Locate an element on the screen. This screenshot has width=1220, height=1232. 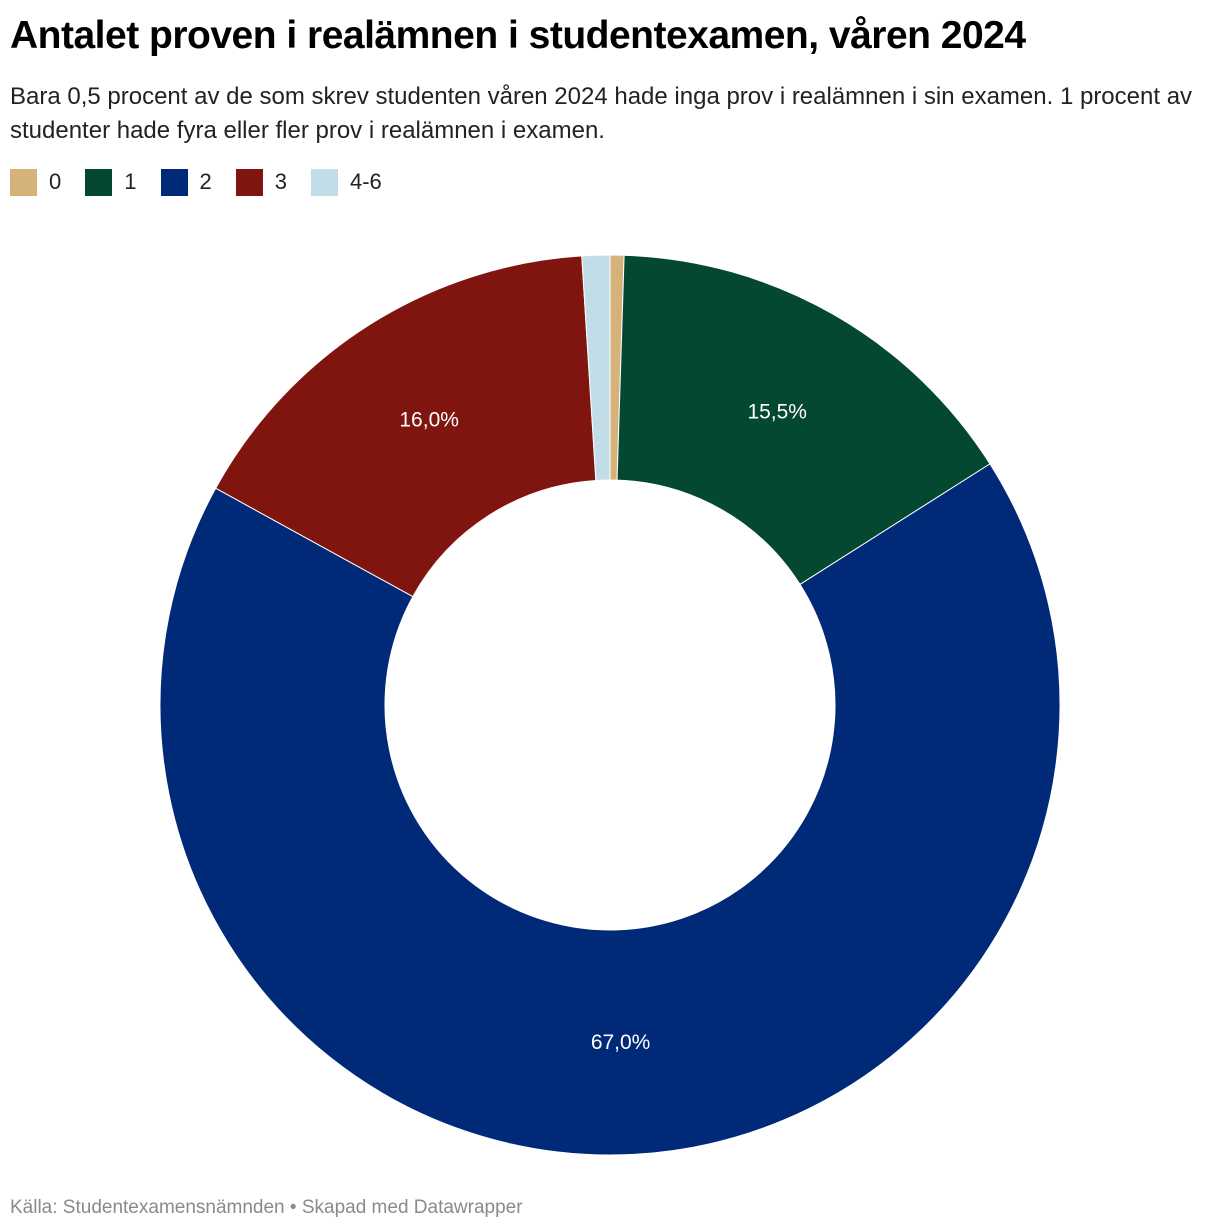
chart-legend: 0 1 2 3 4-6 is located at coordinates (208, 182).